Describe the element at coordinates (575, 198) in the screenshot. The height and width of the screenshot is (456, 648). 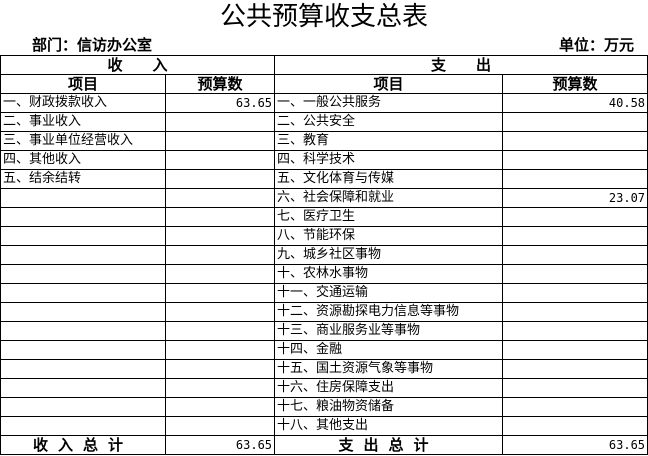
I see `expense-amount-cell: 23.07` at that location.